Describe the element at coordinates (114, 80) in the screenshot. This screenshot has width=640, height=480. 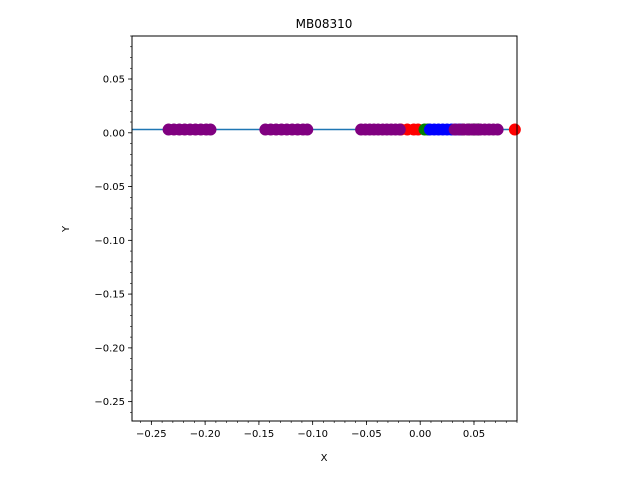
I see `y-tick-label: 0.05` at that location.